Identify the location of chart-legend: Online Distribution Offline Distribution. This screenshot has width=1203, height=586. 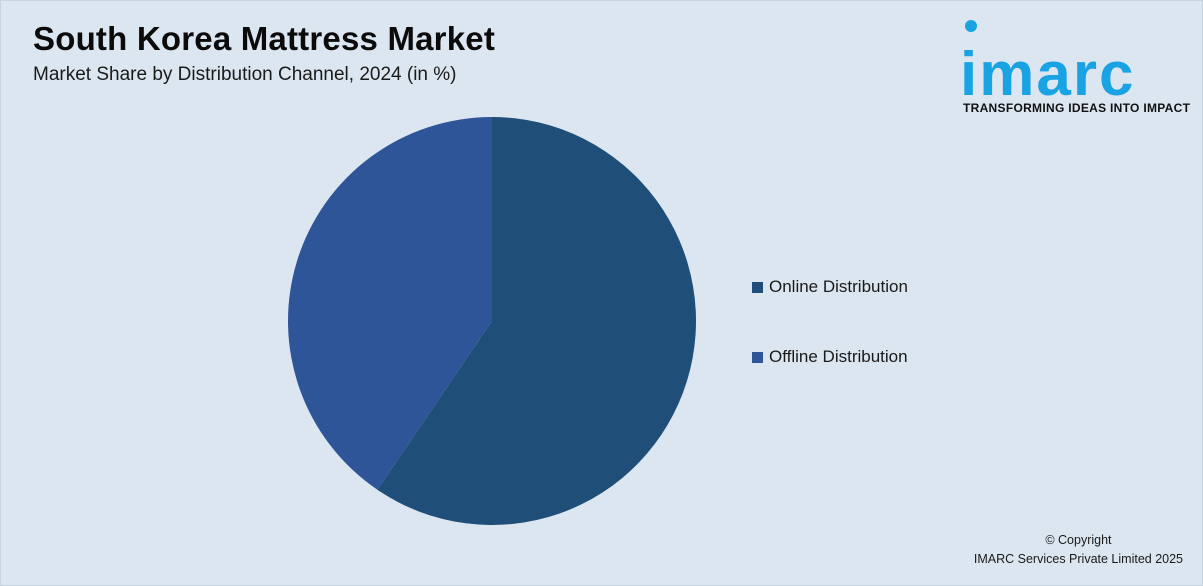
(830, 346).